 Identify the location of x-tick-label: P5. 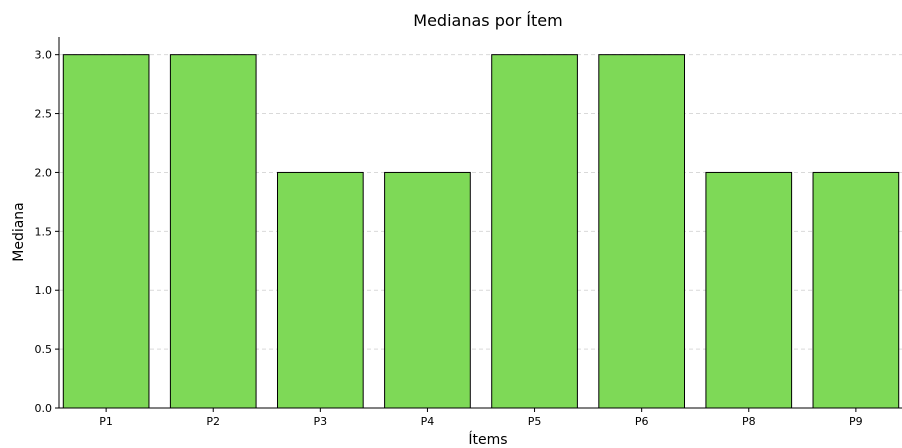
(535, 421).